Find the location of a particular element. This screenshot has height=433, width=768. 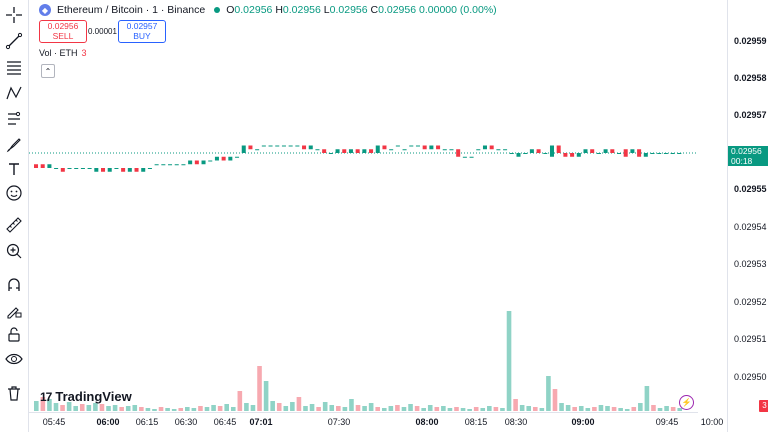

crosshair-icon is located at coordinates (14, 15).